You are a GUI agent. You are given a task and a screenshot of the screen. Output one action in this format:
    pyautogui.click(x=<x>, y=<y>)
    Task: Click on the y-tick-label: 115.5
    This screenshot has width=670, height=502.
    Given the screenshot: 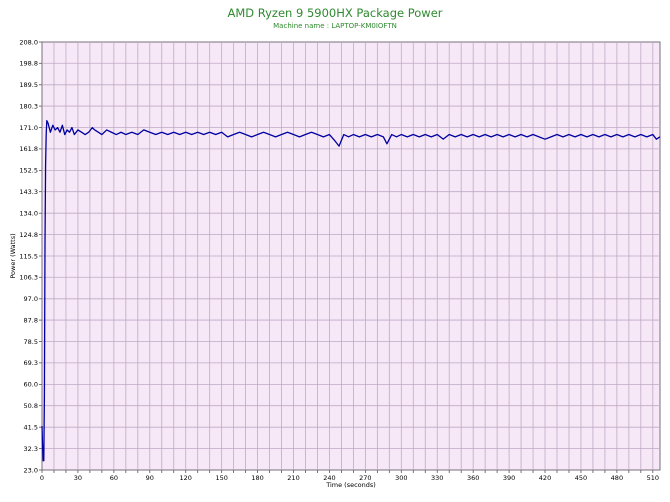 What is the action you would take?
    pyautogui.click(x=28, y=256)
    